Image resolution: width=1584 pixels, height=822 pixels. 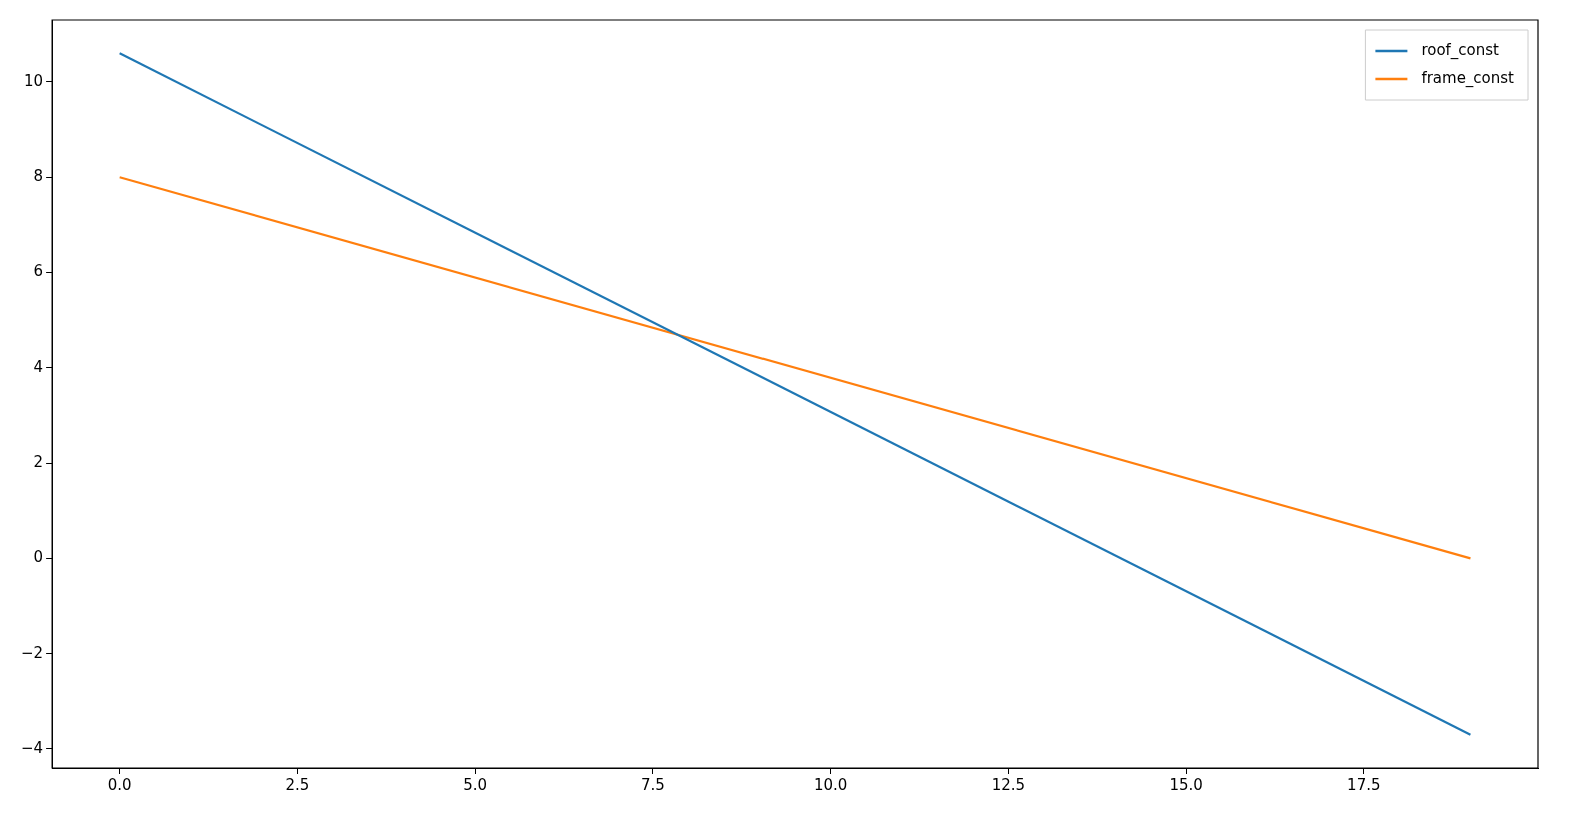 What do you see at coordinates (38, 271) in the screenshot?
I see `y-tick-label: 6` at bounding box center [38, 271].